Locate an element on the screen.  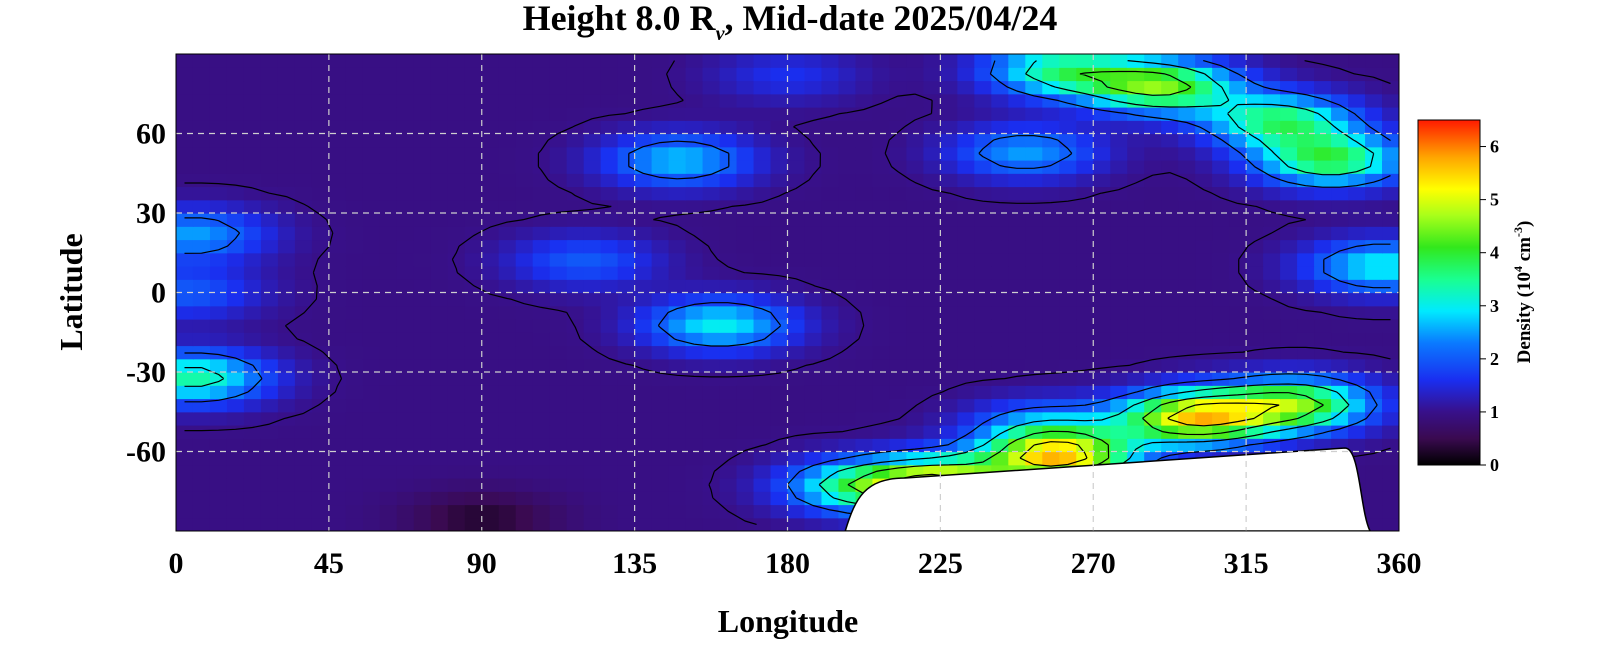
x-tick-label: 90 is located at coordinates (482, 563).